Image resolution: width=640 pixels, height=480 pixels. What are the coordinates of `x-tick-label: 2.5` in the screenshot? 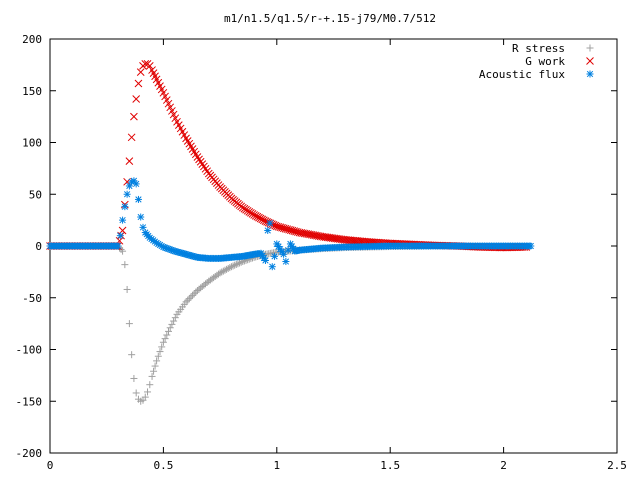 It's located at (617, 465).